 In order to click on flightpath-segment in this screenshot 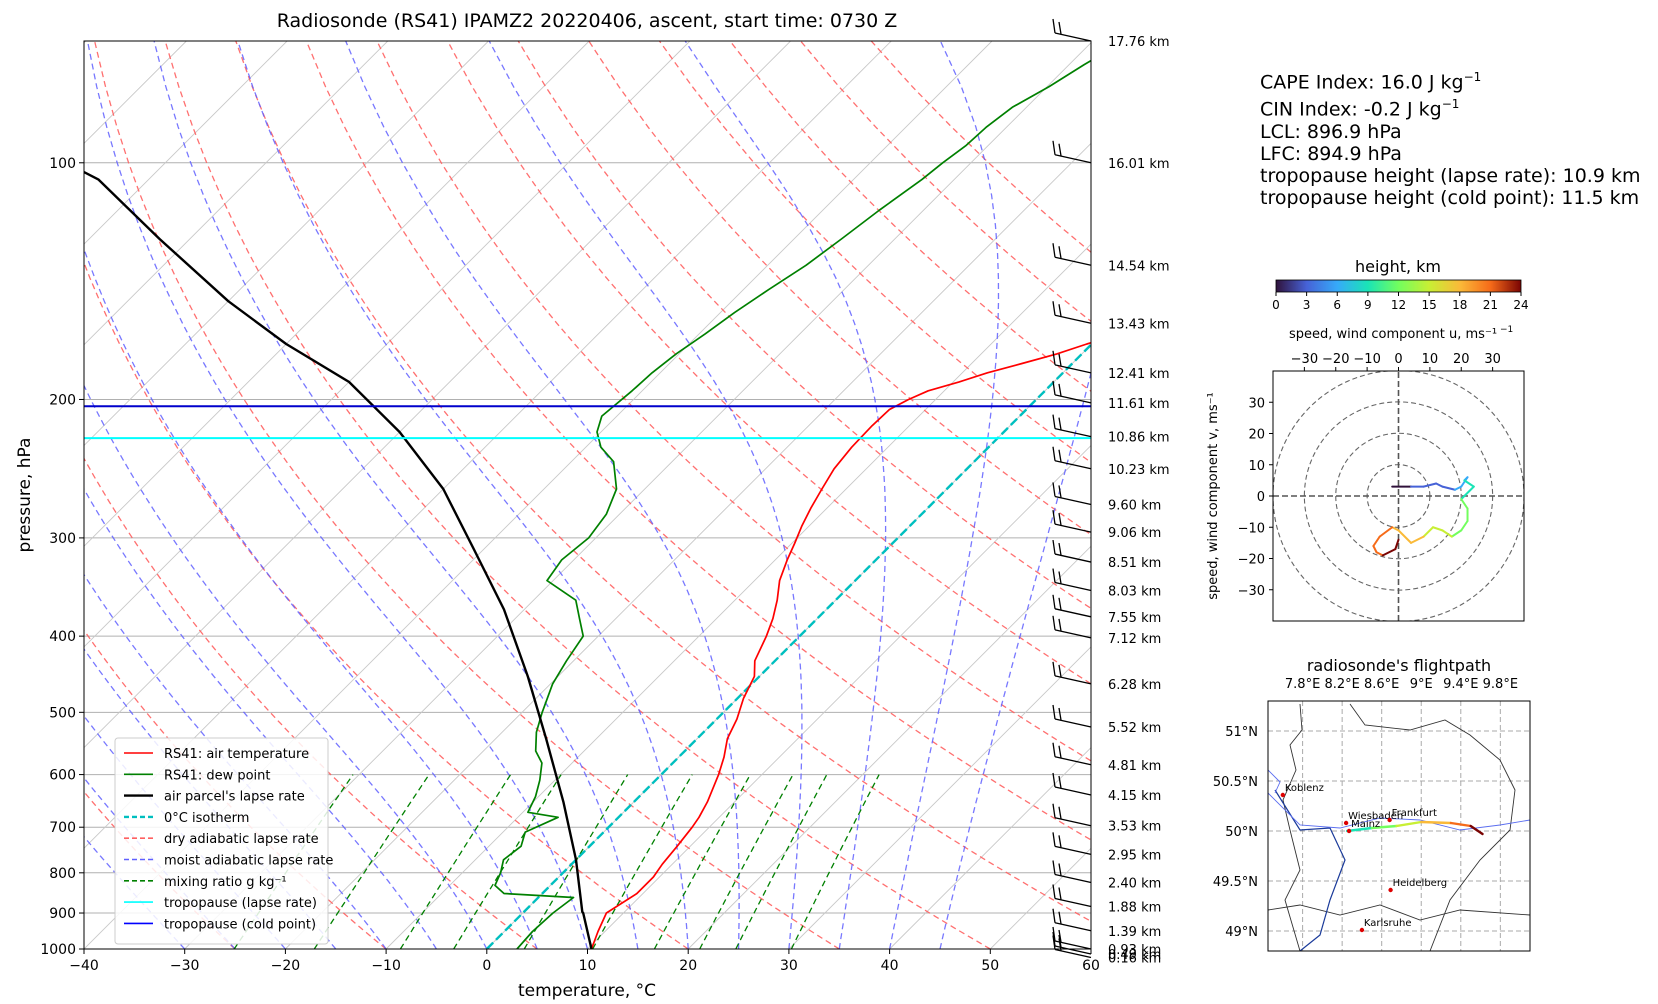, I will do `click(1409, 824)`.